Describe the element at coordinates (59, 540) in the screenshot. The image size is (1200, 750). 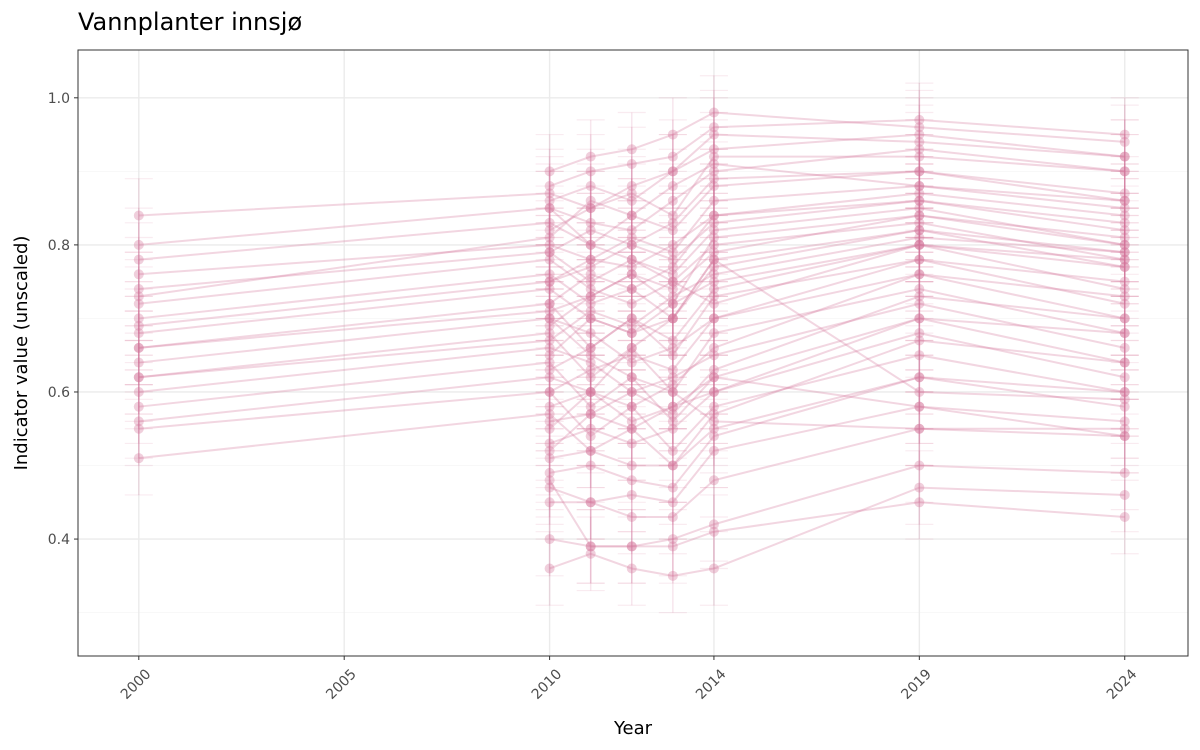
I see `y-tick-label: 0.4` at that location.